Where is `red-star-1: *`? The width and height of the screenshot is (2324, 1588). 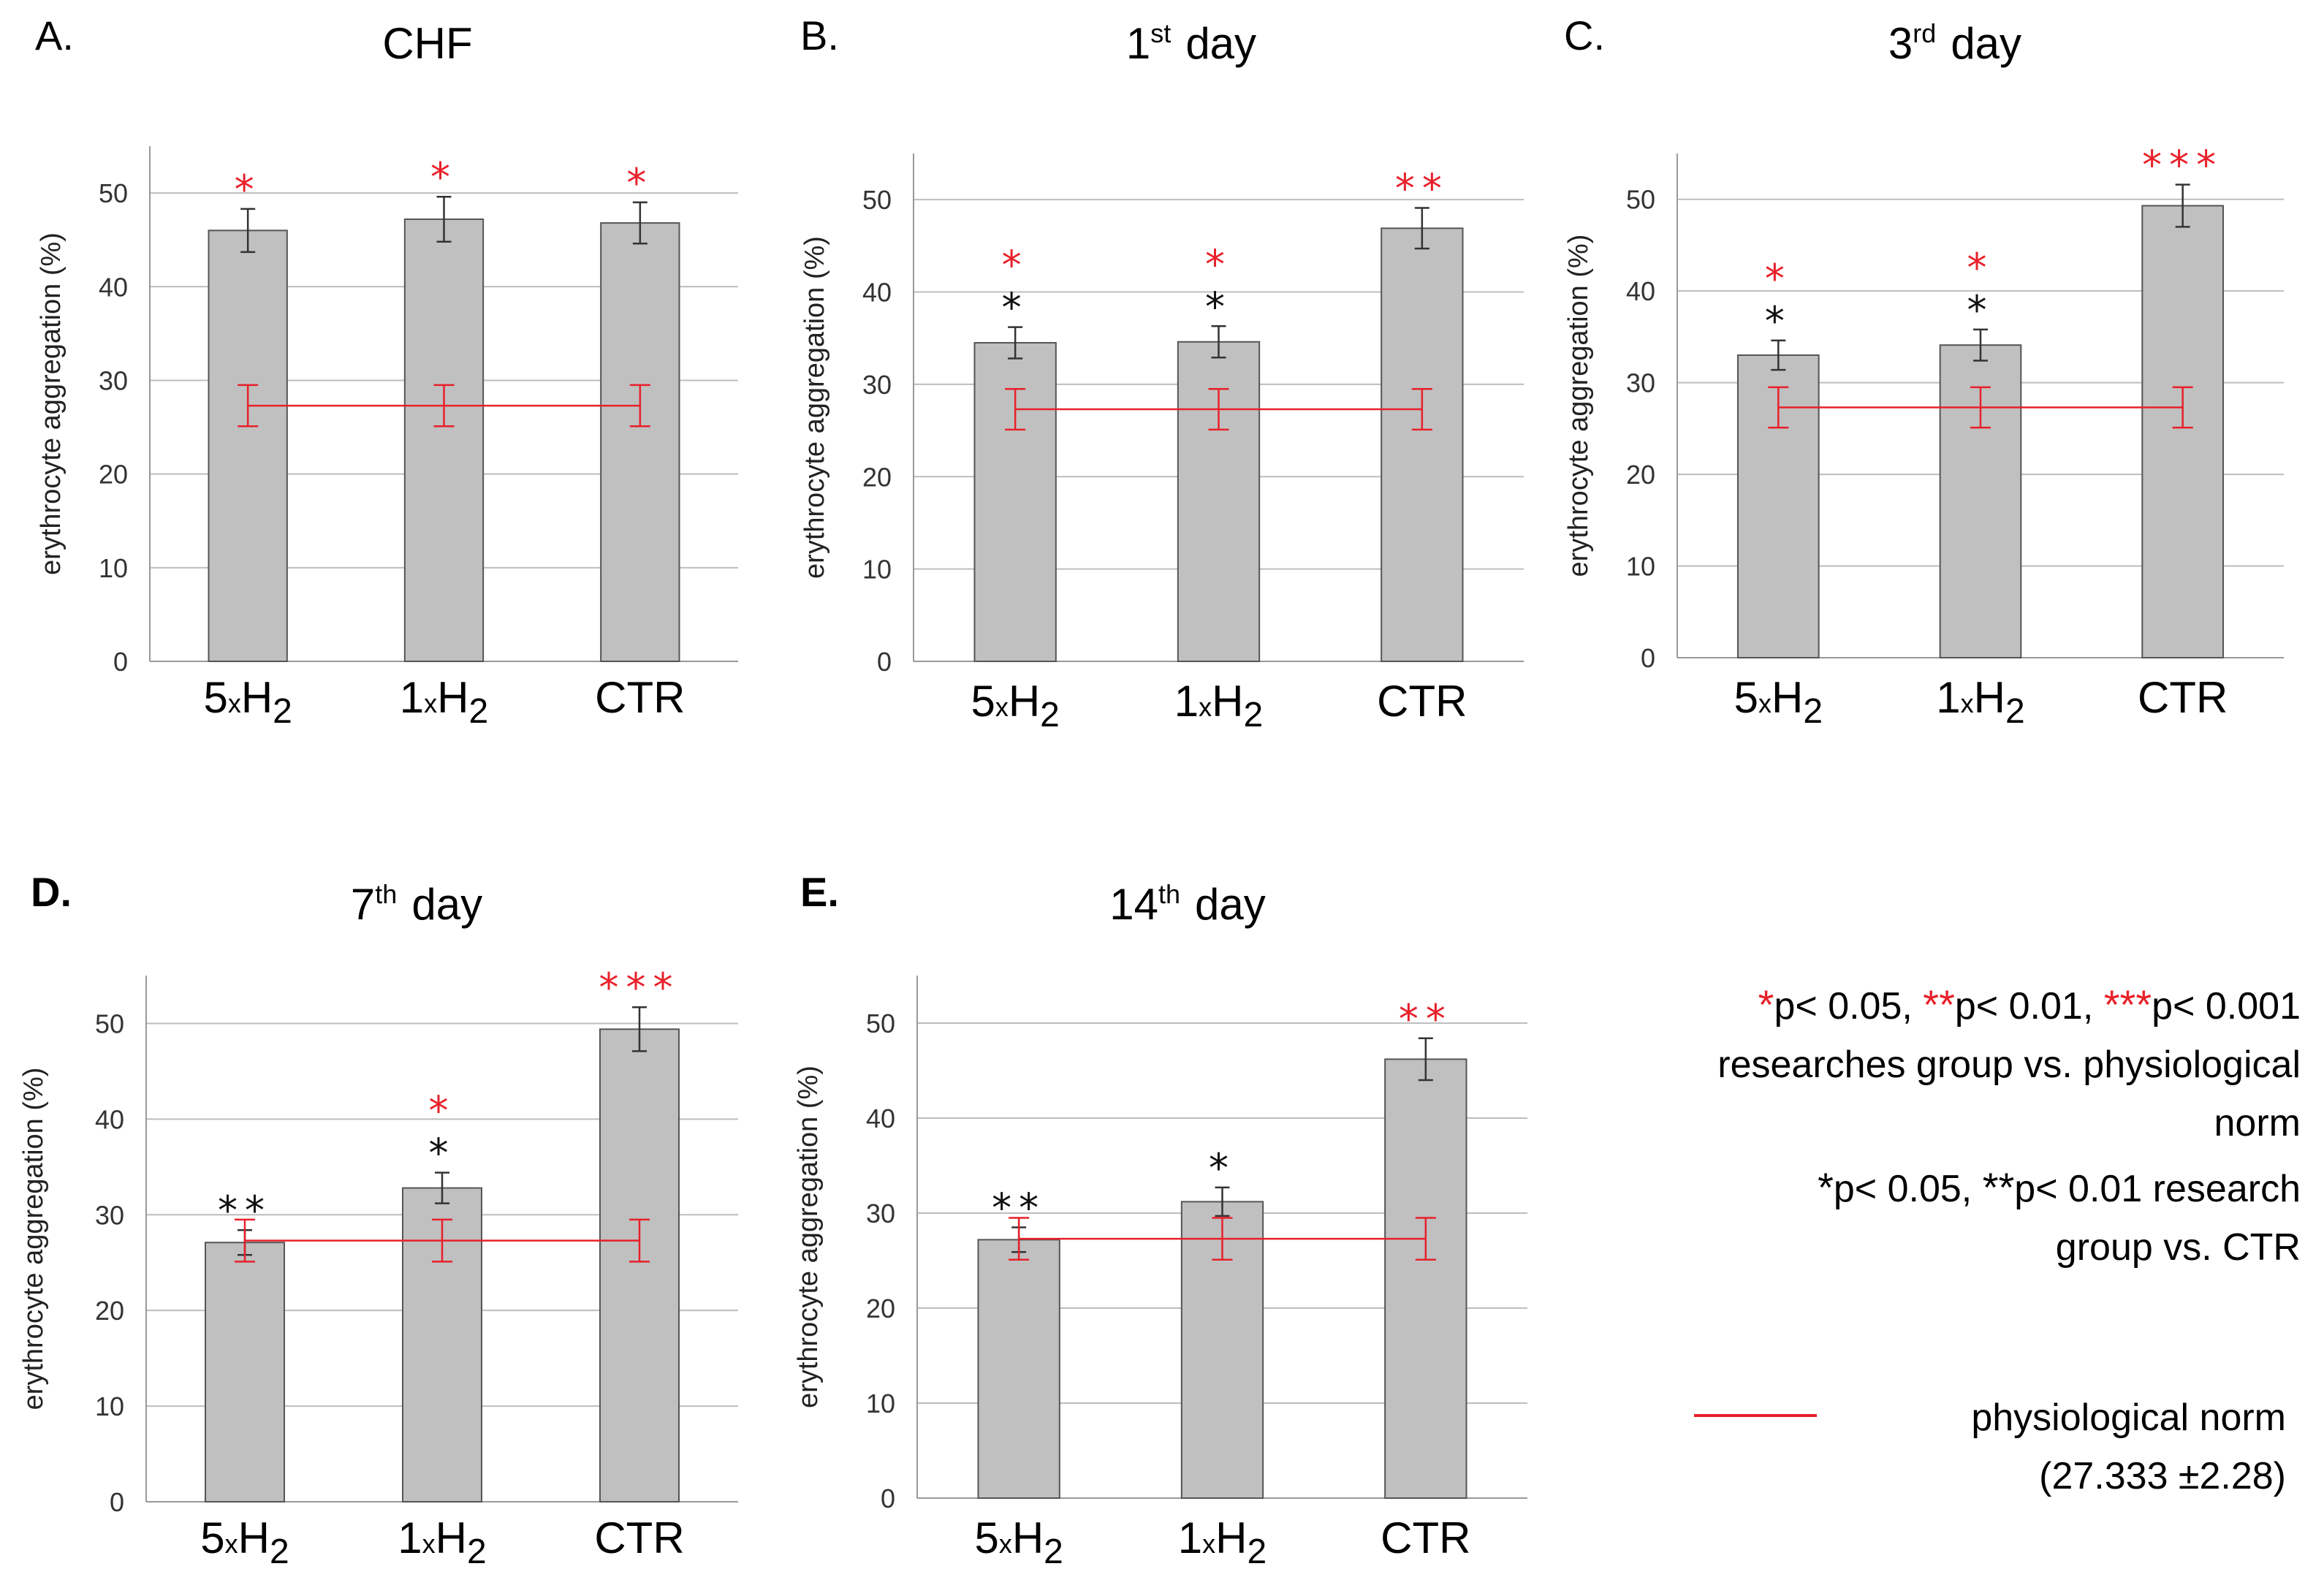 red-star-1: * is located at coordinates (1766, 1004).